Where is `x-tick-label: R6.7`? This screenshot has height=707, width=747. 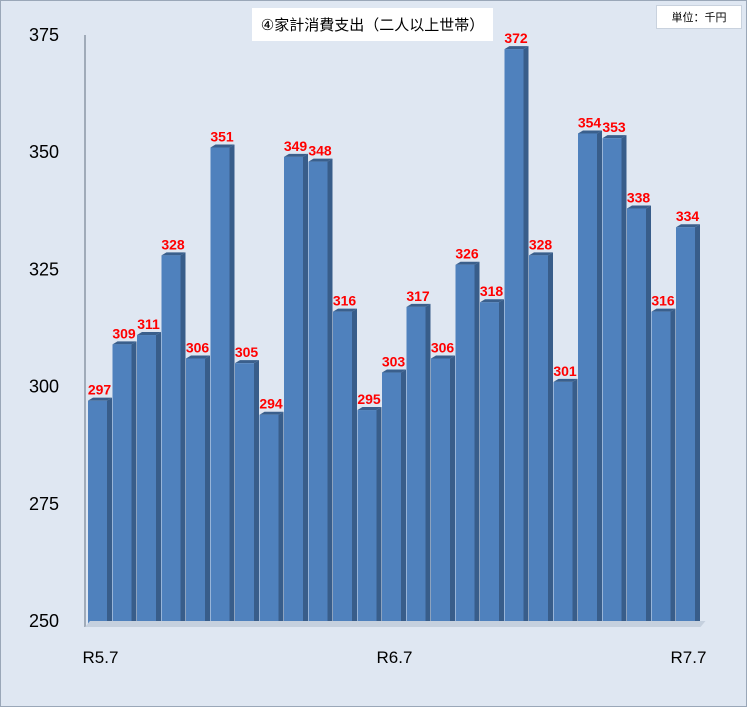 x-tick-label: R6.7 is located at coordinates (395, 657).